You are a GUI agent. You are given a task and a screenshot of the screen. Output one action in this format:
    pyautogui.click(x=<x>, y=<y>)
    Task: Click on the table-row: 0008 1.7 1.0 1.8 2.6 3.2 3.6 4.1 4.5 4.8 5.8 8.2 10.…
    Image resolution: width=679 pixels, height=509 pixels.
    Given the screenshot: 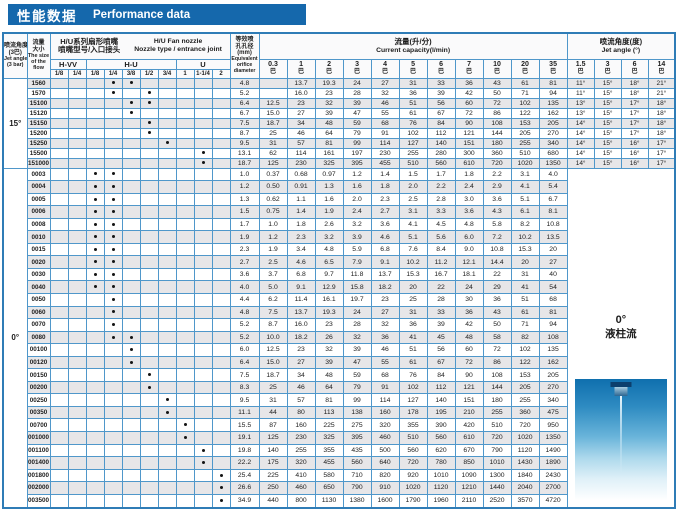 What is the action you would take?
    pyautogui.click(x=339, y=224)
    